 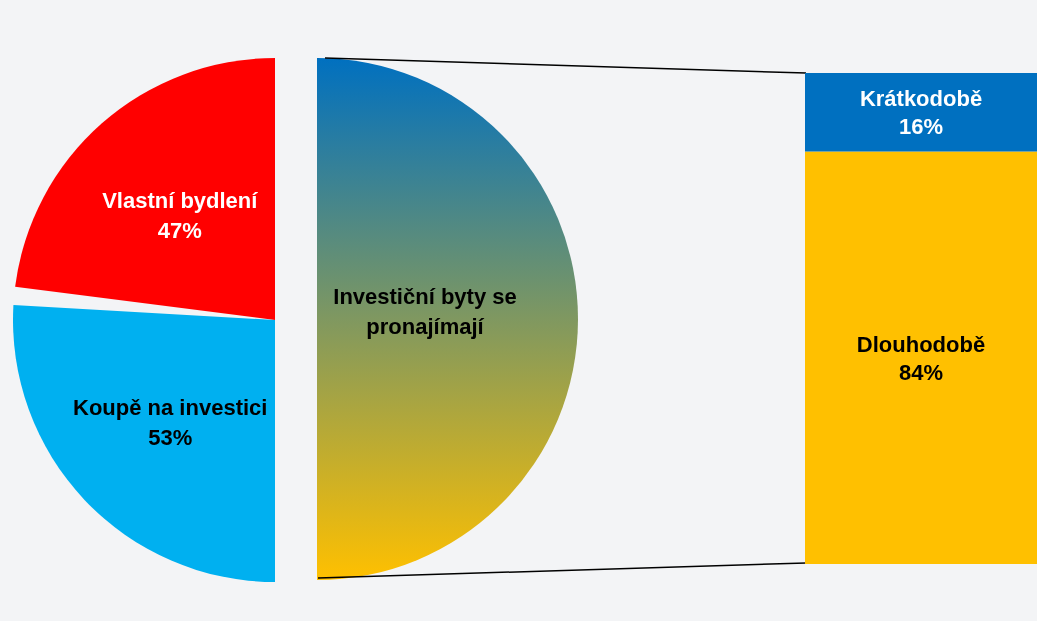 What do you see at coordinates (180, 200) in the screenshot?
I see `slice-label: Vlastní bydlení` at bounding box center [180, 200].